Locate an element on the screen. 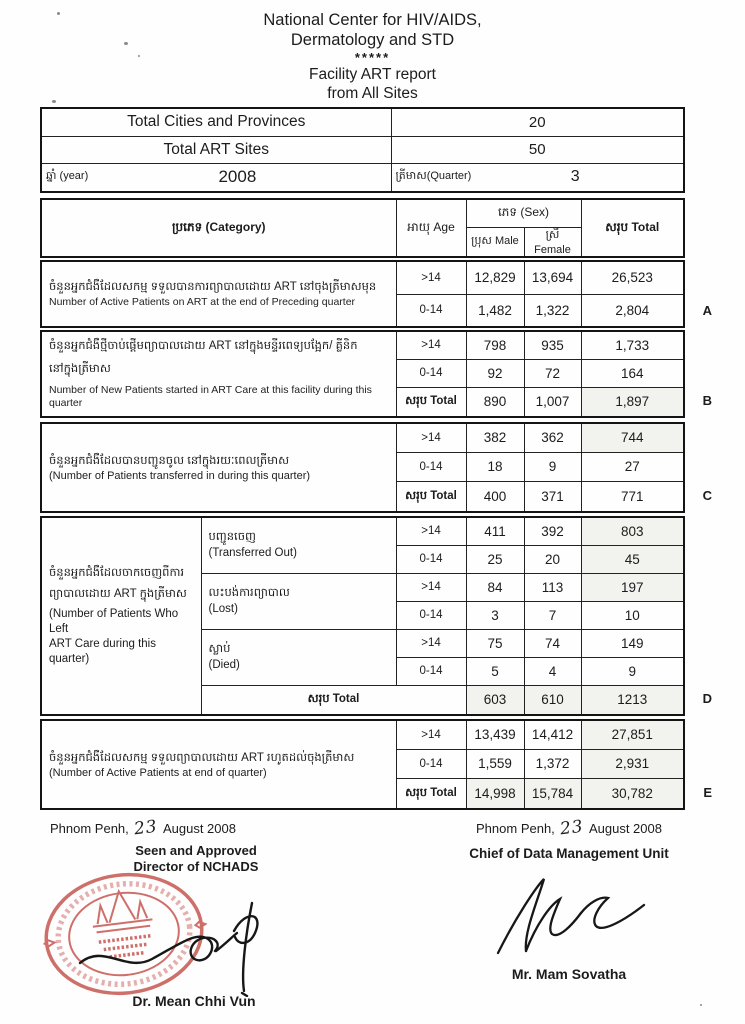 This screenshot has height=1024, width=745. table-row: សរុប Total 14,998 15,784 30,782 is located at coordinates (363, 793).